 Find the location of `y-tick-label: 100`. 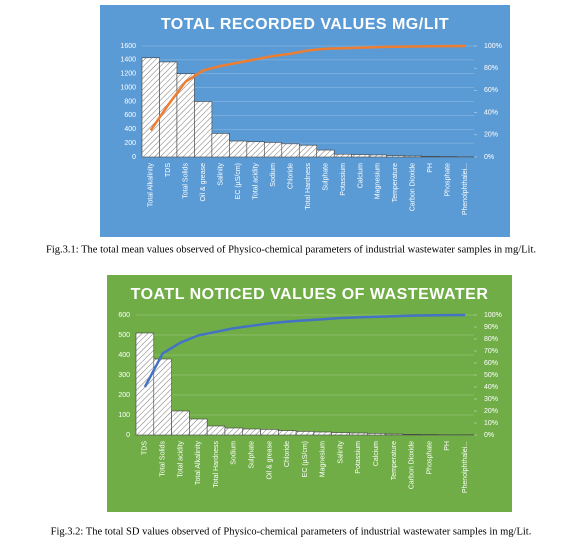

y-tick-label: 100 is located at coordinates (124, 415).